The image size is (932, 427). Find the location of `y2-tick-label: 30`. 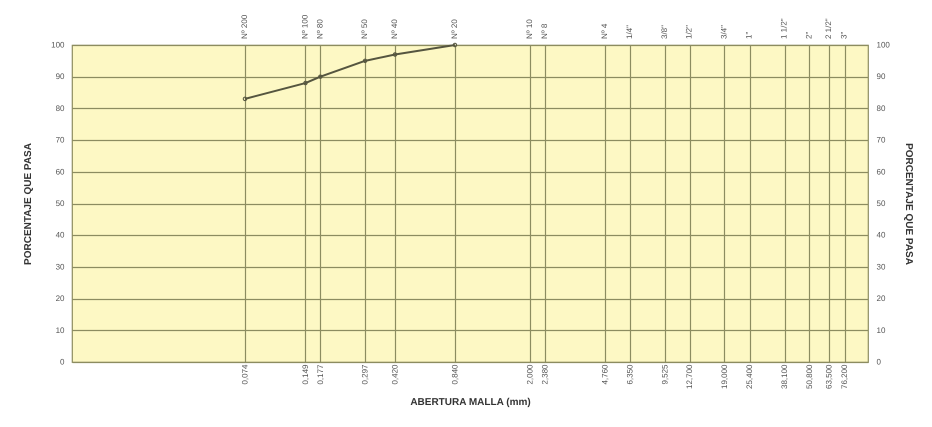

y2-tick-label: 30 is located at coordinates (881, 267).